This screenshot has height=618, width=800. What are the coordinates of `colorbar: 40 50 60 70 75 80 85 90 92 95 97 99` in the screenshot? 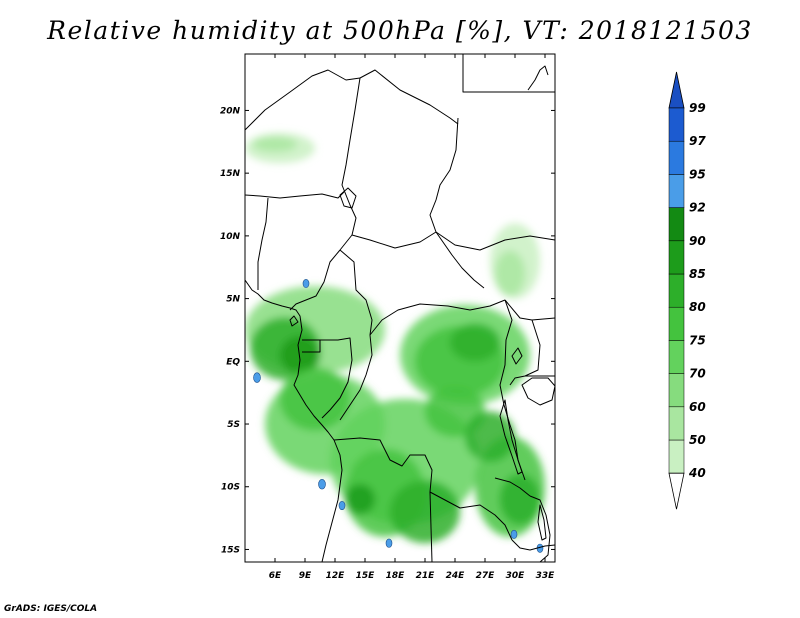 It's located at (687, 290).